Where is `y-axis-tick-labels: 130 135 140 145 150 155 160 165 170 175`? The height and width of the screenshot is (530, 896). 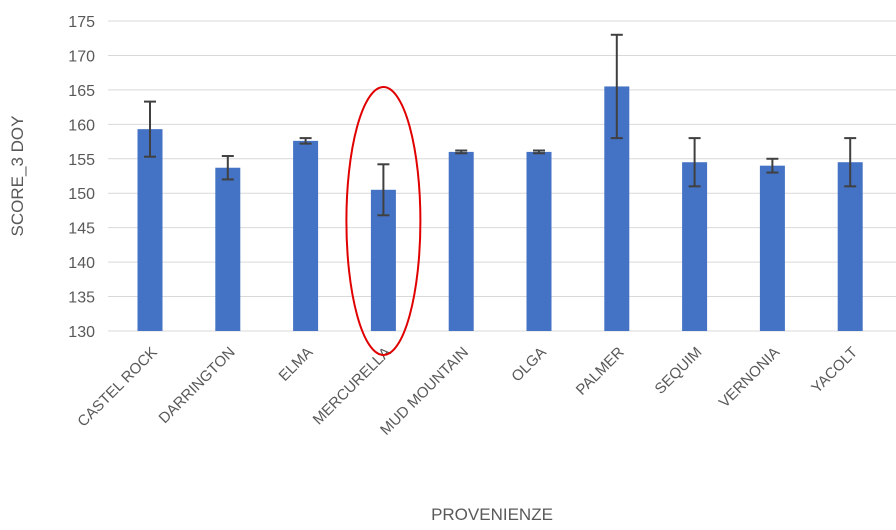
y-axis-tick-labels: 130 135 140 145 150 155 160 165 170 175 is located at coordinates (81, 177).